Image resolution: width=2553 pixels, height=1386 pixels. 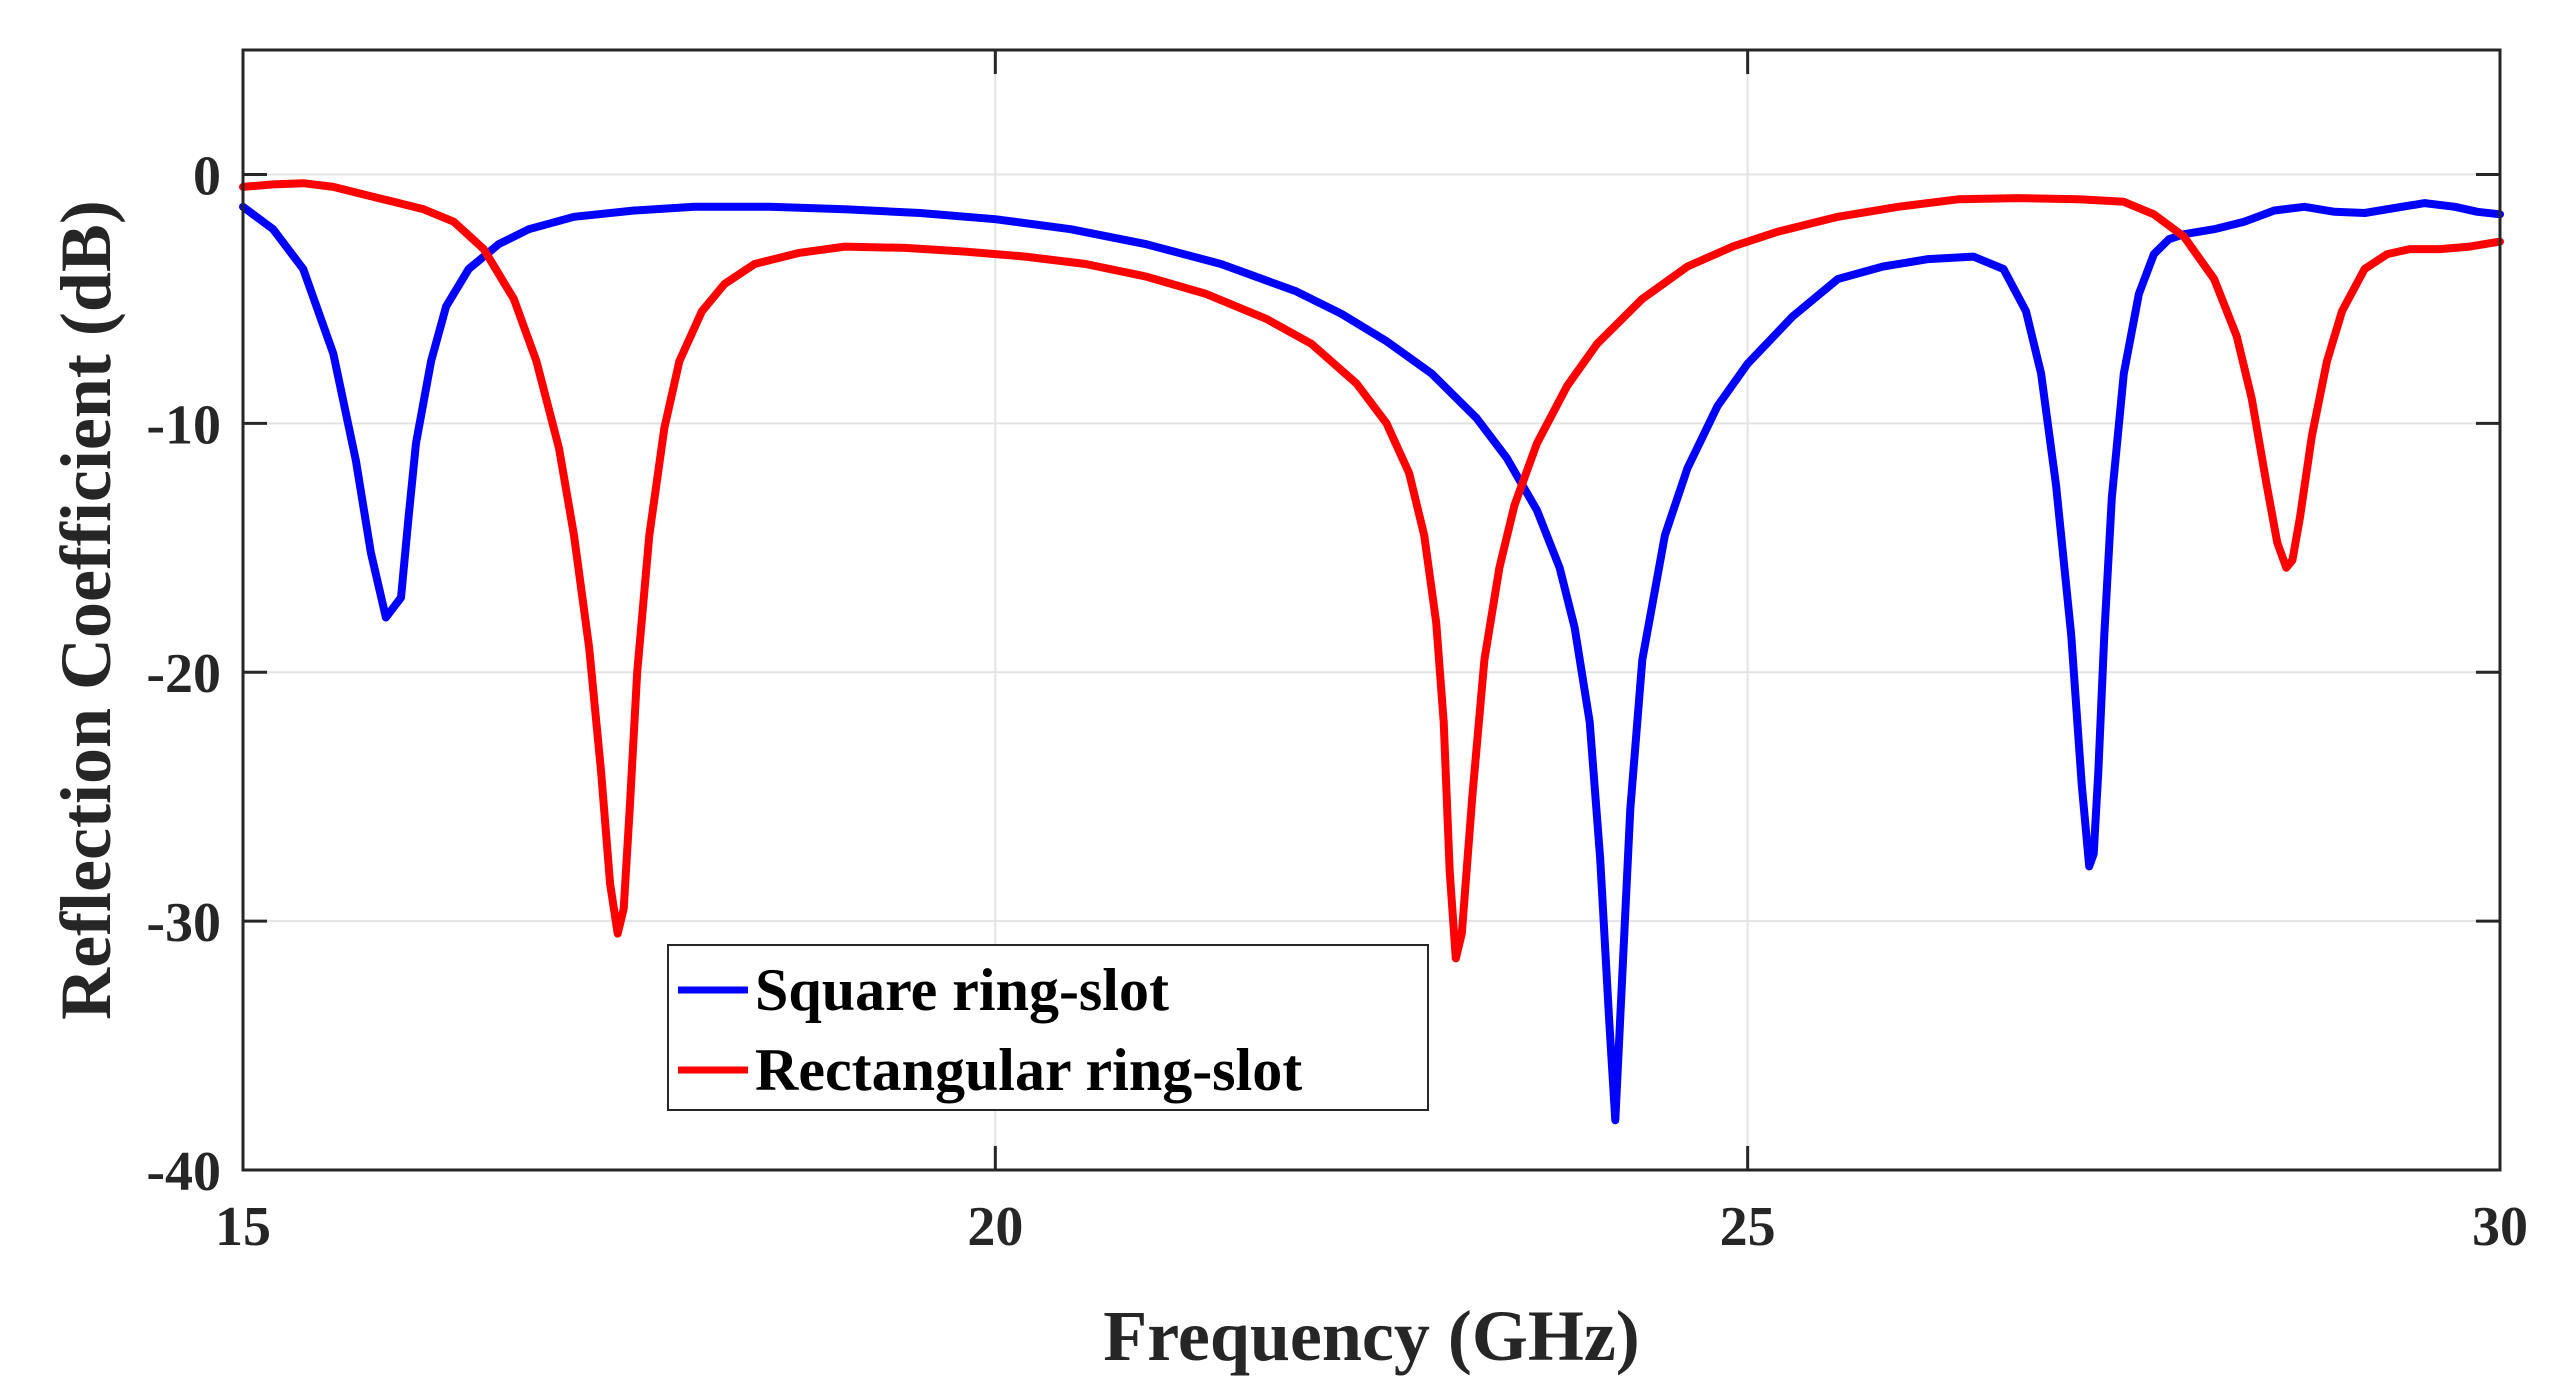 What do you see at coordinates (183, 425) in the screenshot?
I see `y-tick-label: -10` at bounding box center [183, 425].